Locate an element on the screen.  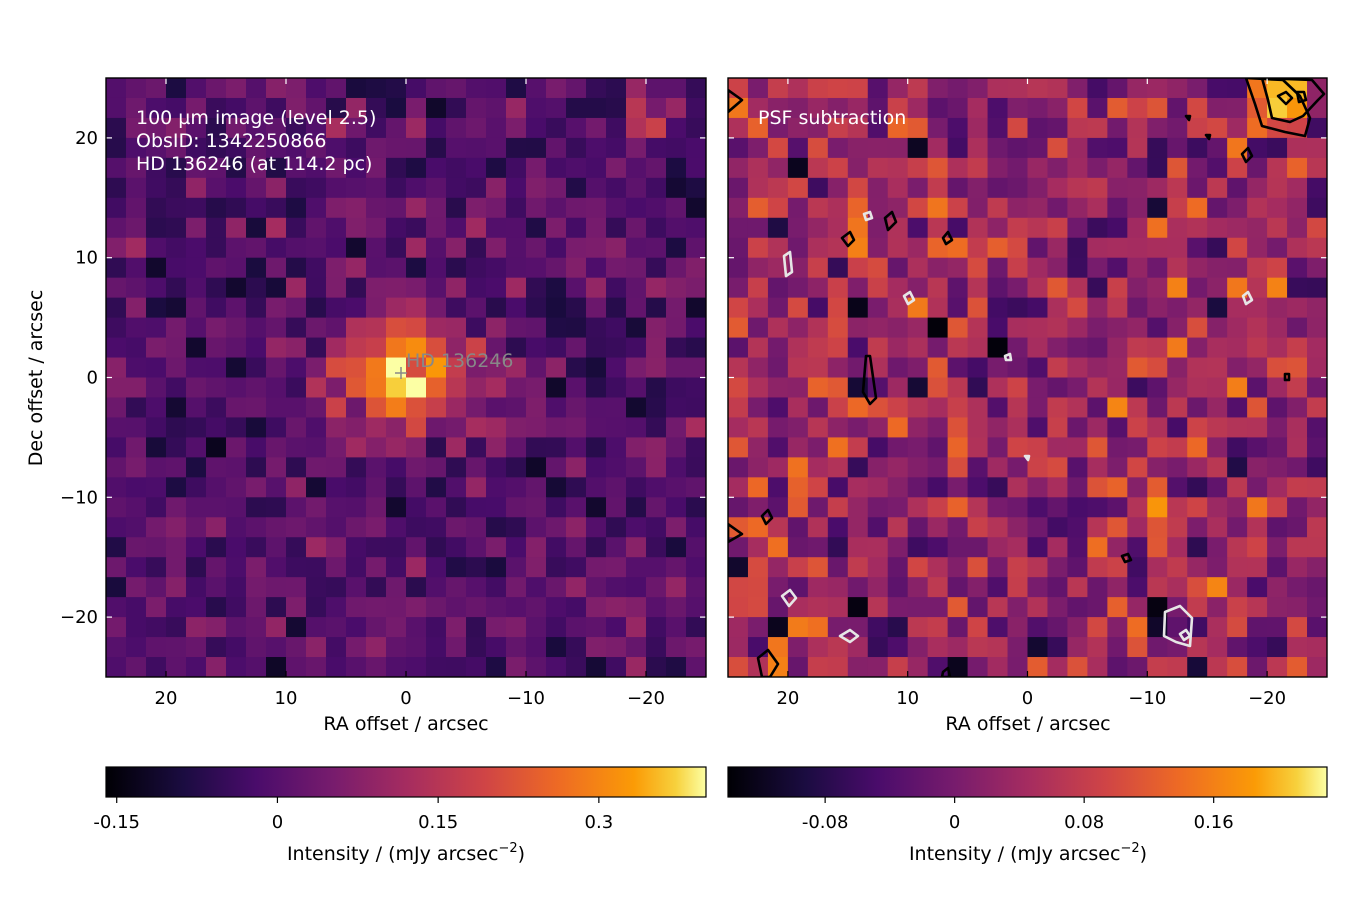
x-tick-label: 20 is located at coordinates (166, 698).